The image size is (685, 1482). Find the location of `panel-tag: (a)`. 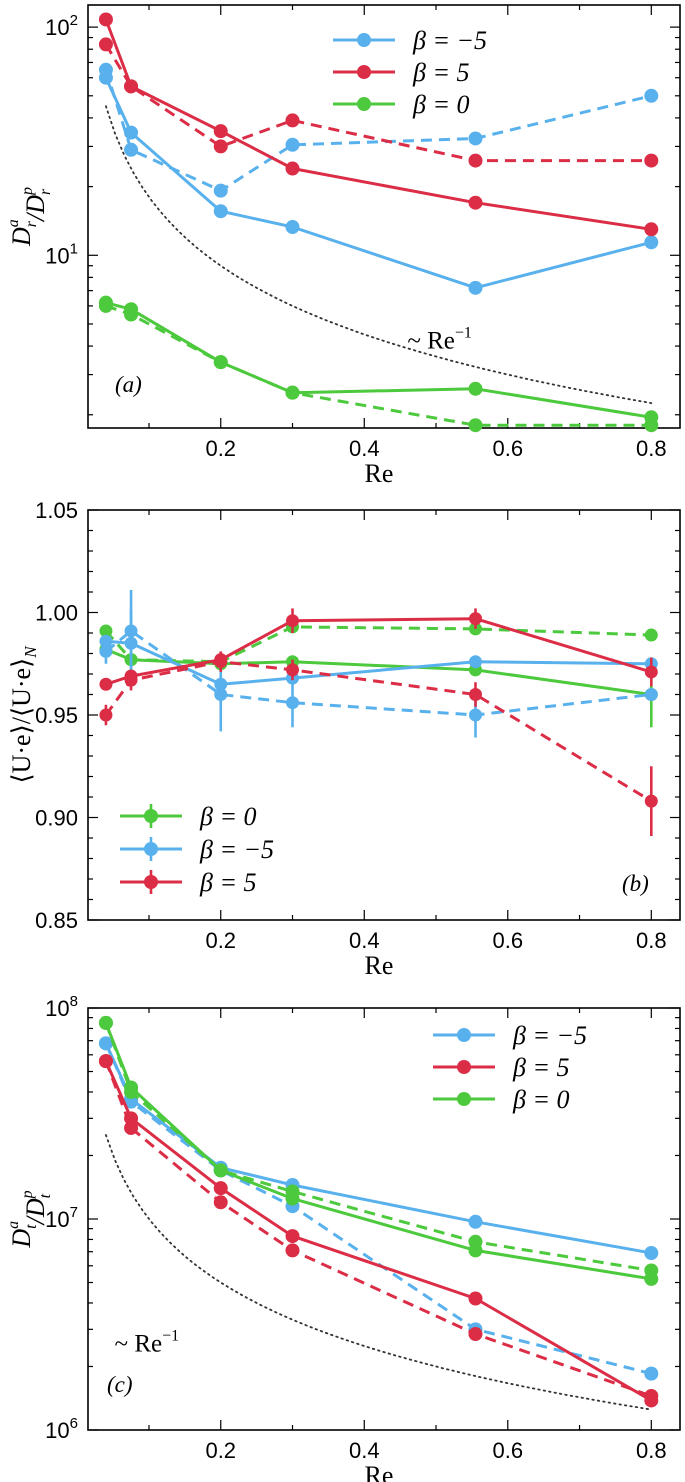

panel-tag: (a) is located at coordinates (128, 384).